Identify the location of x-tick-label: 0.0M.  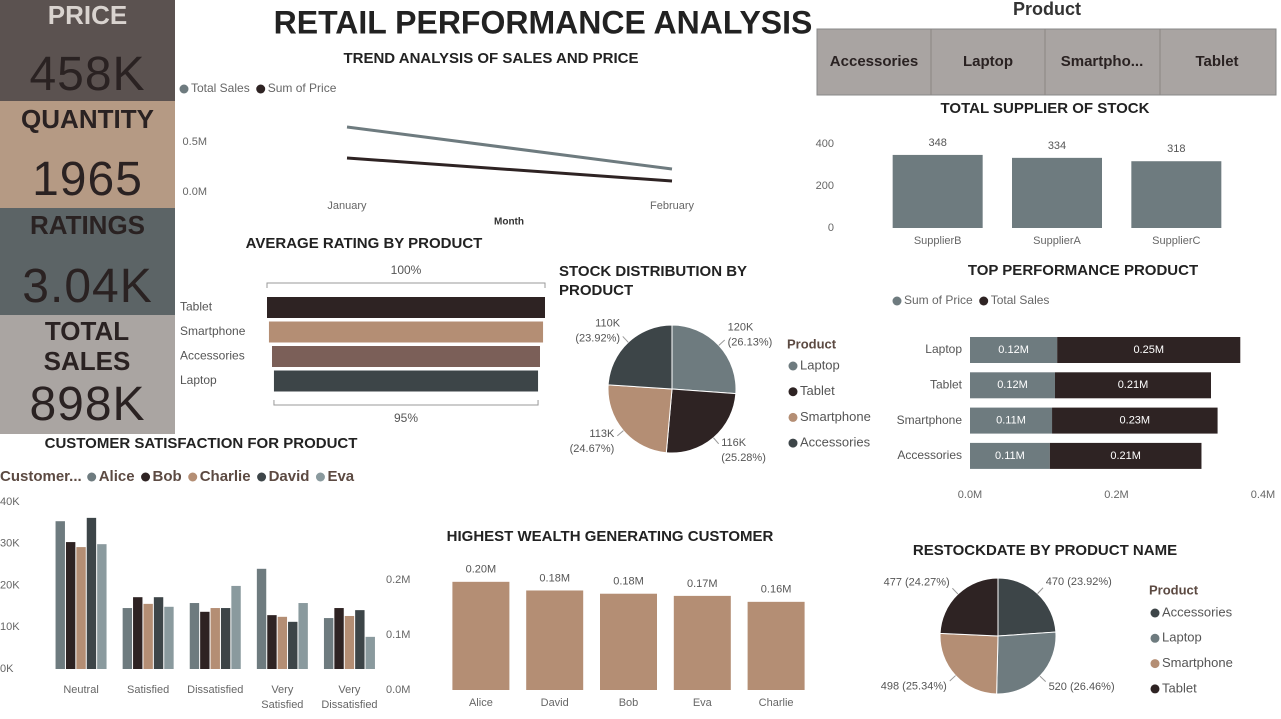
(970, 495).